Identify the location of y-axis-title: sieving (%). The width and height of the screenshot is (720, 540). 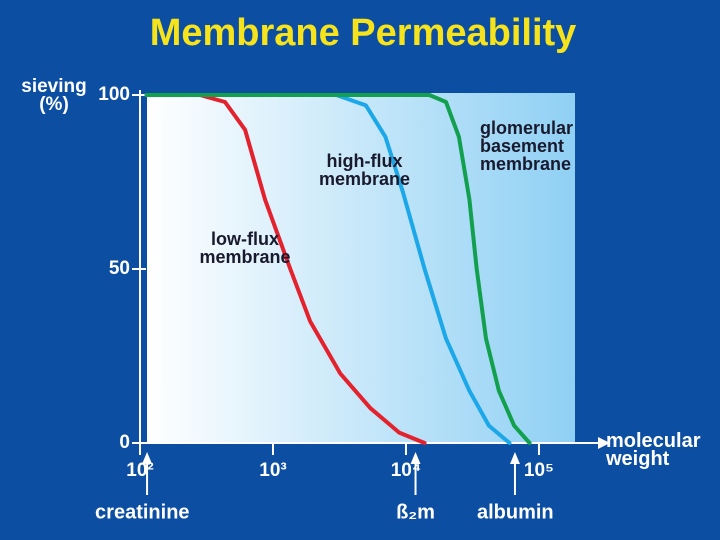
(54, 95).